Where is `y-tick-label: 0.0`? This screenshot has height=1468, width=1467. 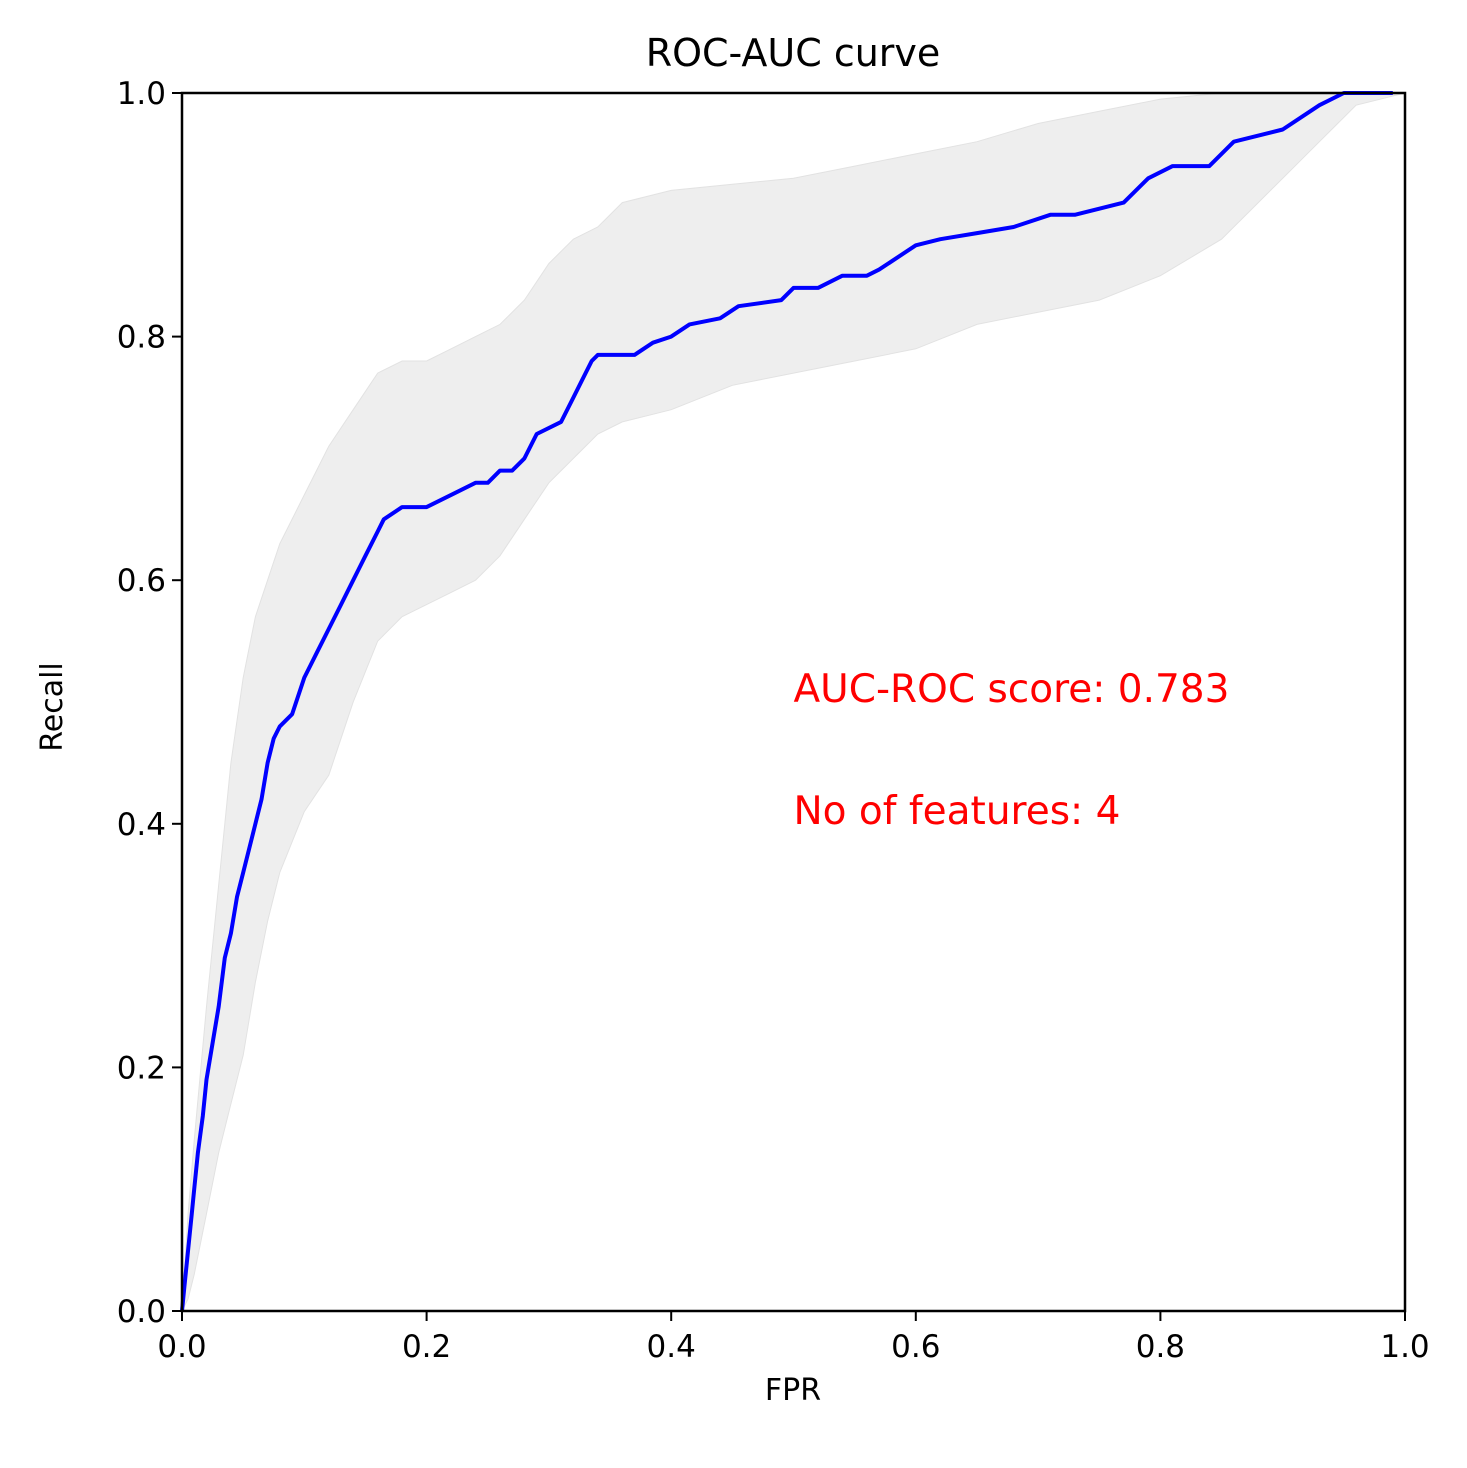 y-tick-label: 0.0 is located at coordinates (141, 1312).